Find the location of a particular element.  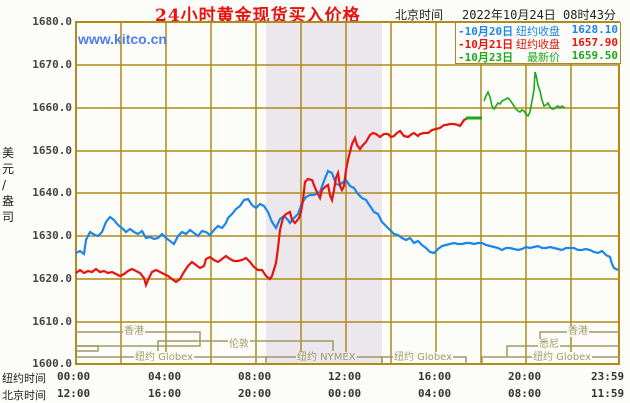

y-tick: 1620.0 is located at coordinates (52, 278).